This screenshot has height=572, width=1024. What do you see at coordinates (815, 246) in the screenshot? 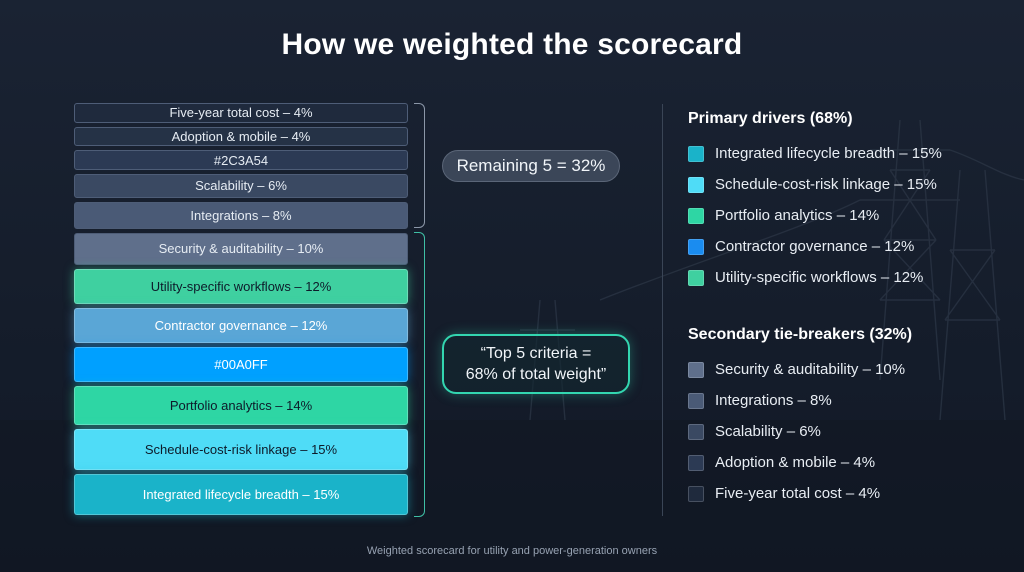
I see `legend-label: Contractor governance – 12%` at bounding box center [815, 246].